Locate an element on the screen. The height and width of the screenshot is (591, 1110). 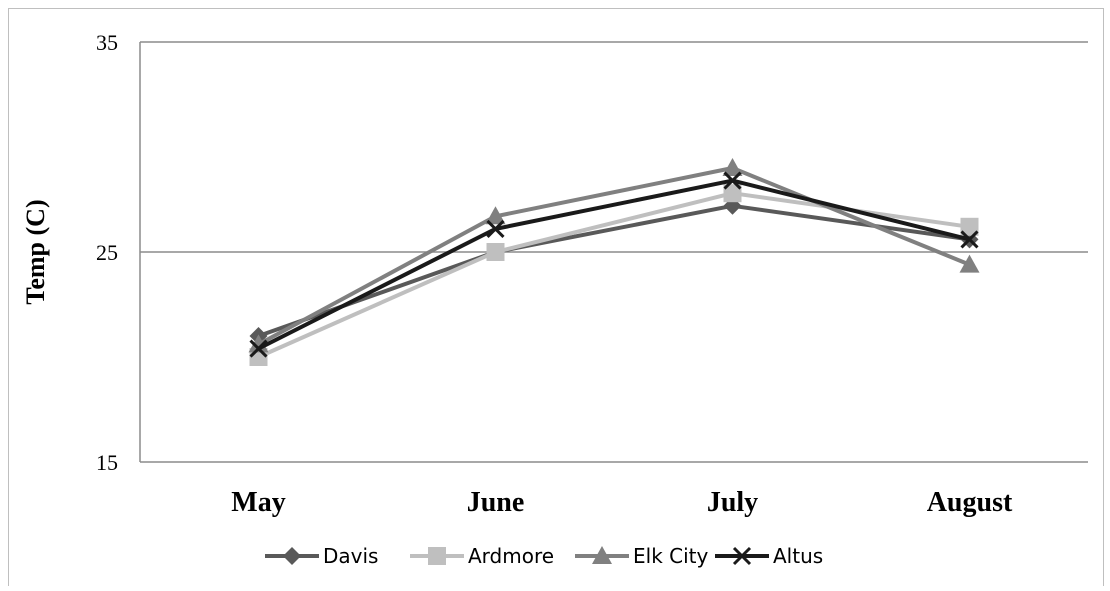
legend-marker-davis is located at coordinates (292, 556).